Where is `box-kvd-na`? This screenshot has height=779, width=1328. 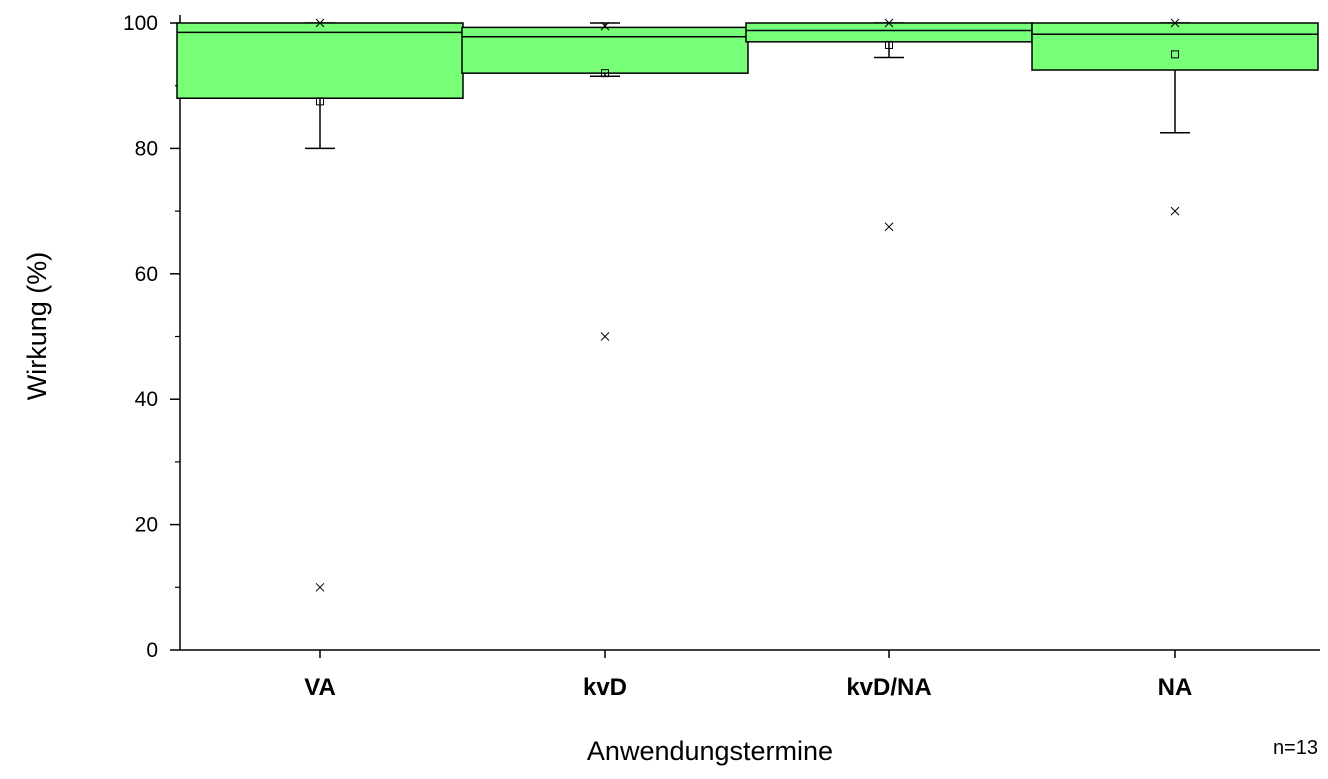
box-kvd-na is located at coordinates (889, 125).